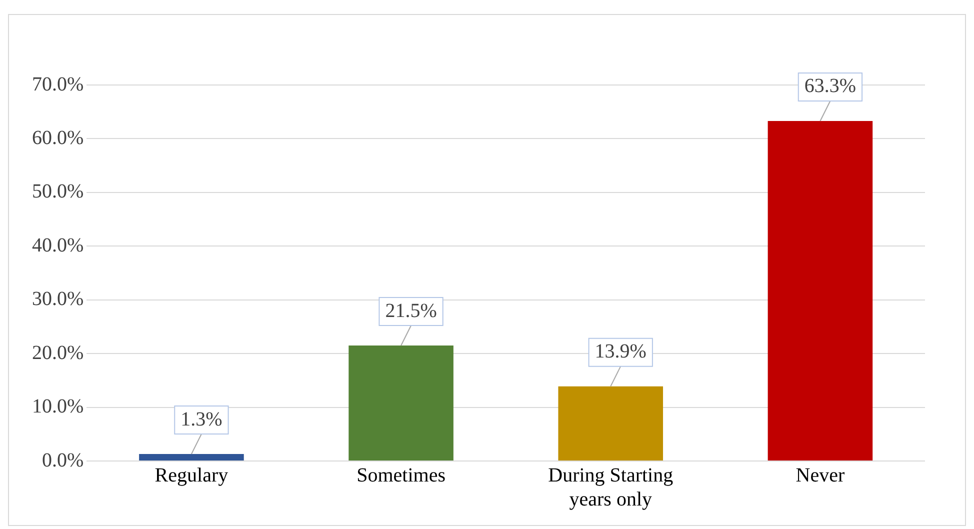 Image resolution: width=974 pixels, height=529 pixels. Describe the element at coordinates (191, 475) in the screenshot. I see `x-tick-label: Regulary` at that location.